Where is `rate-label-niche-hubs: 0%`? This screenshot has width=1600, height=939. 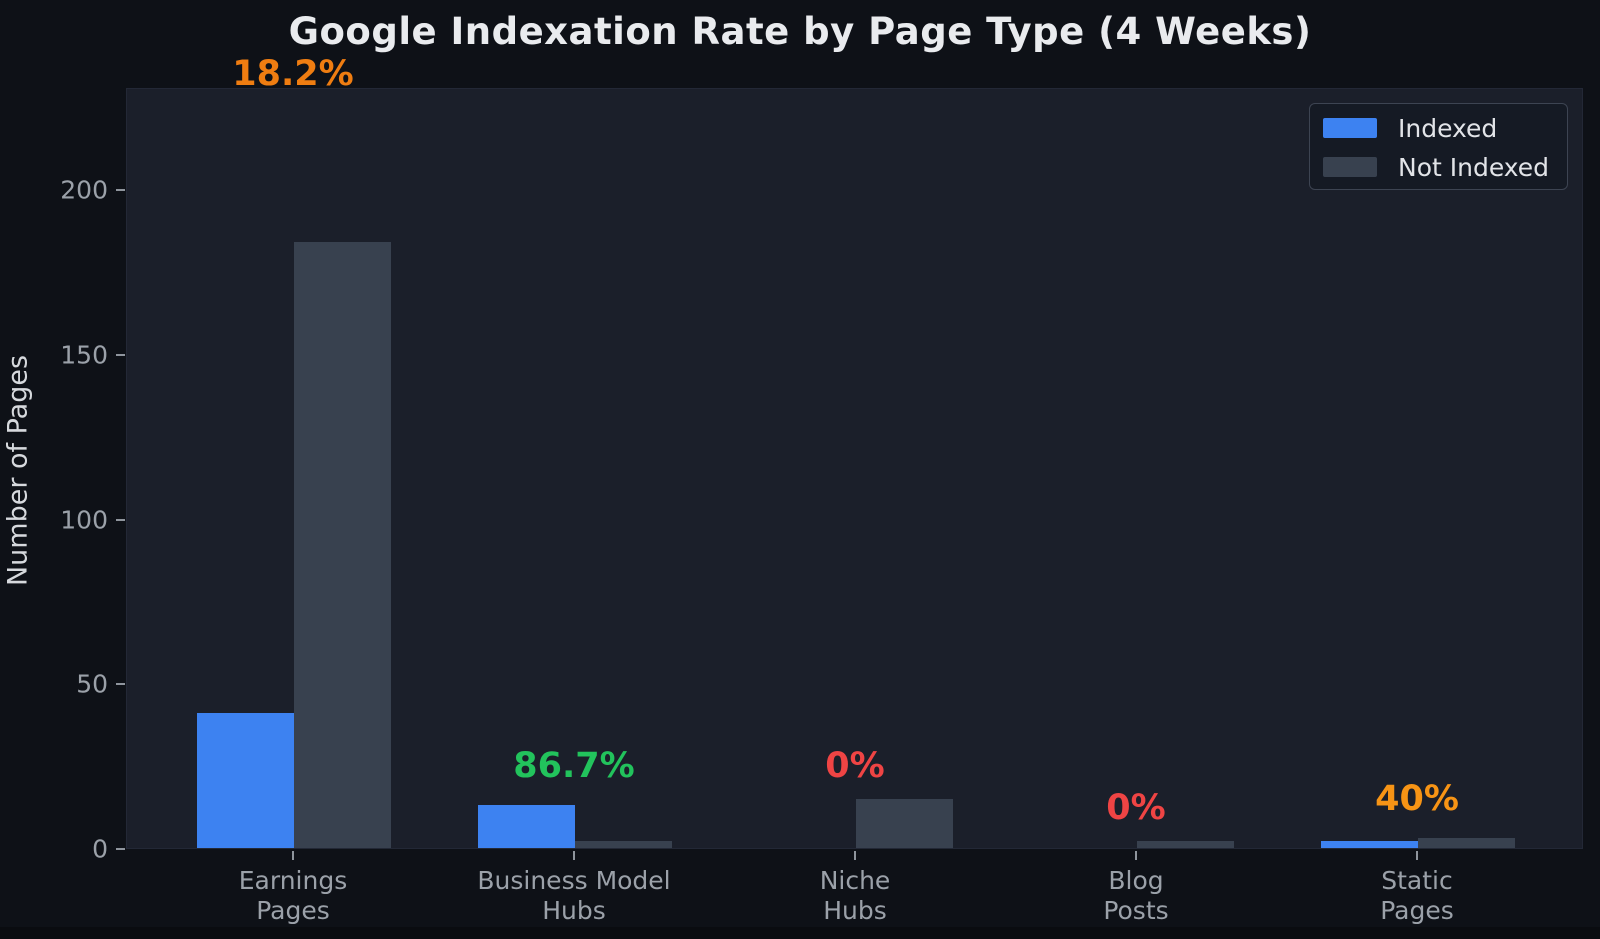 rate-label-niche-hubs: 0% is located at coordinates (855, 765).